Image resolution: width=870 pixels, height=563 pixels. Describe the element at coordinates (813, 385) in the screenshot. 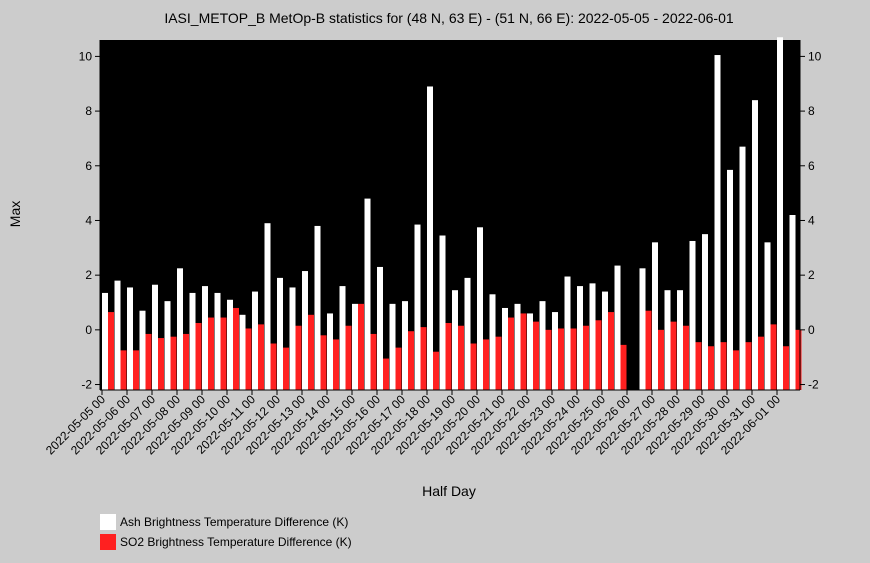

I see `y-tick-label-right: -2` at that location.